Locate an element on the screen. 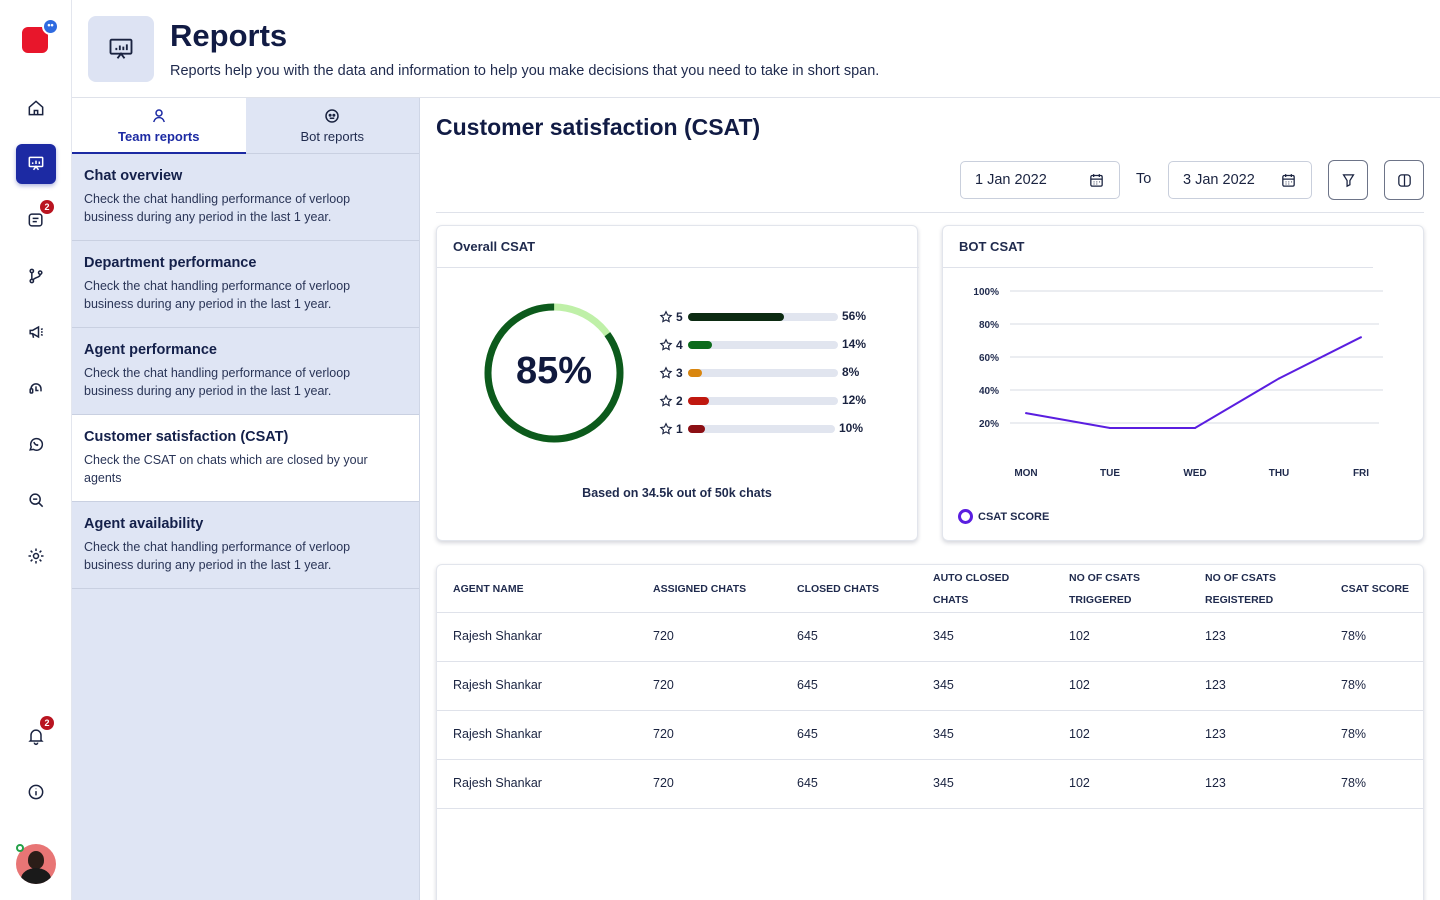  gauge-progress-arc is located at coordinates (554, 373).